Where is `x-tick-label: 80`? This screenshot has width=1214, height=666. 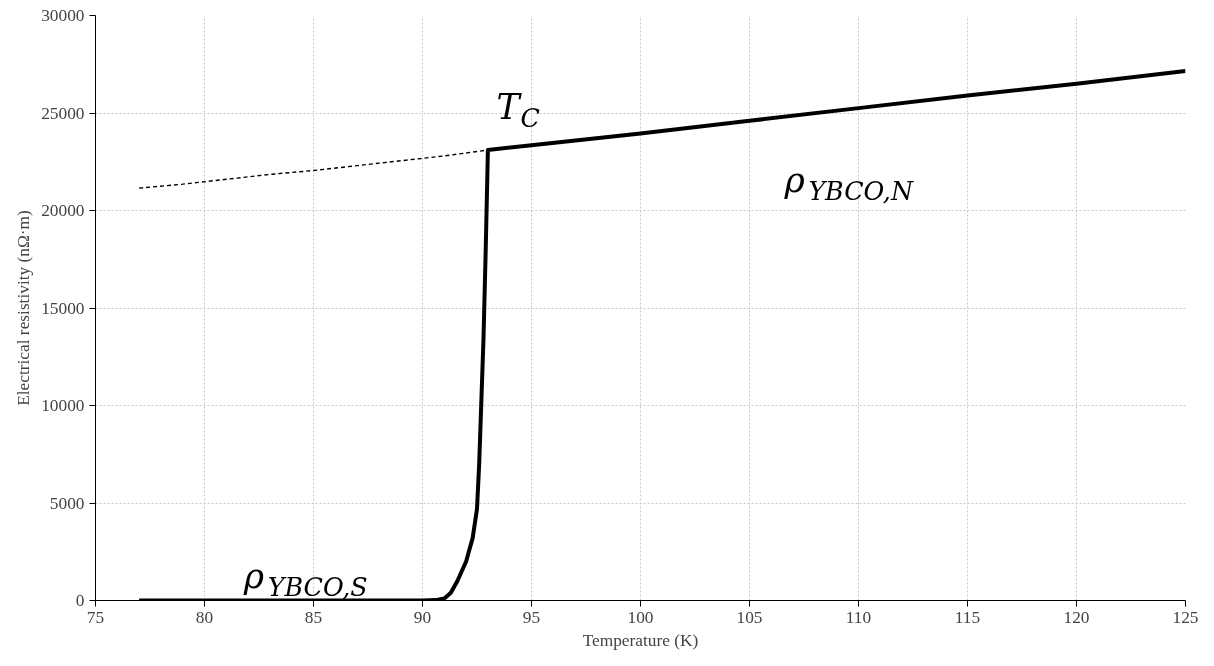 x-tick-label: 80 is located at coordinates (204, 617).